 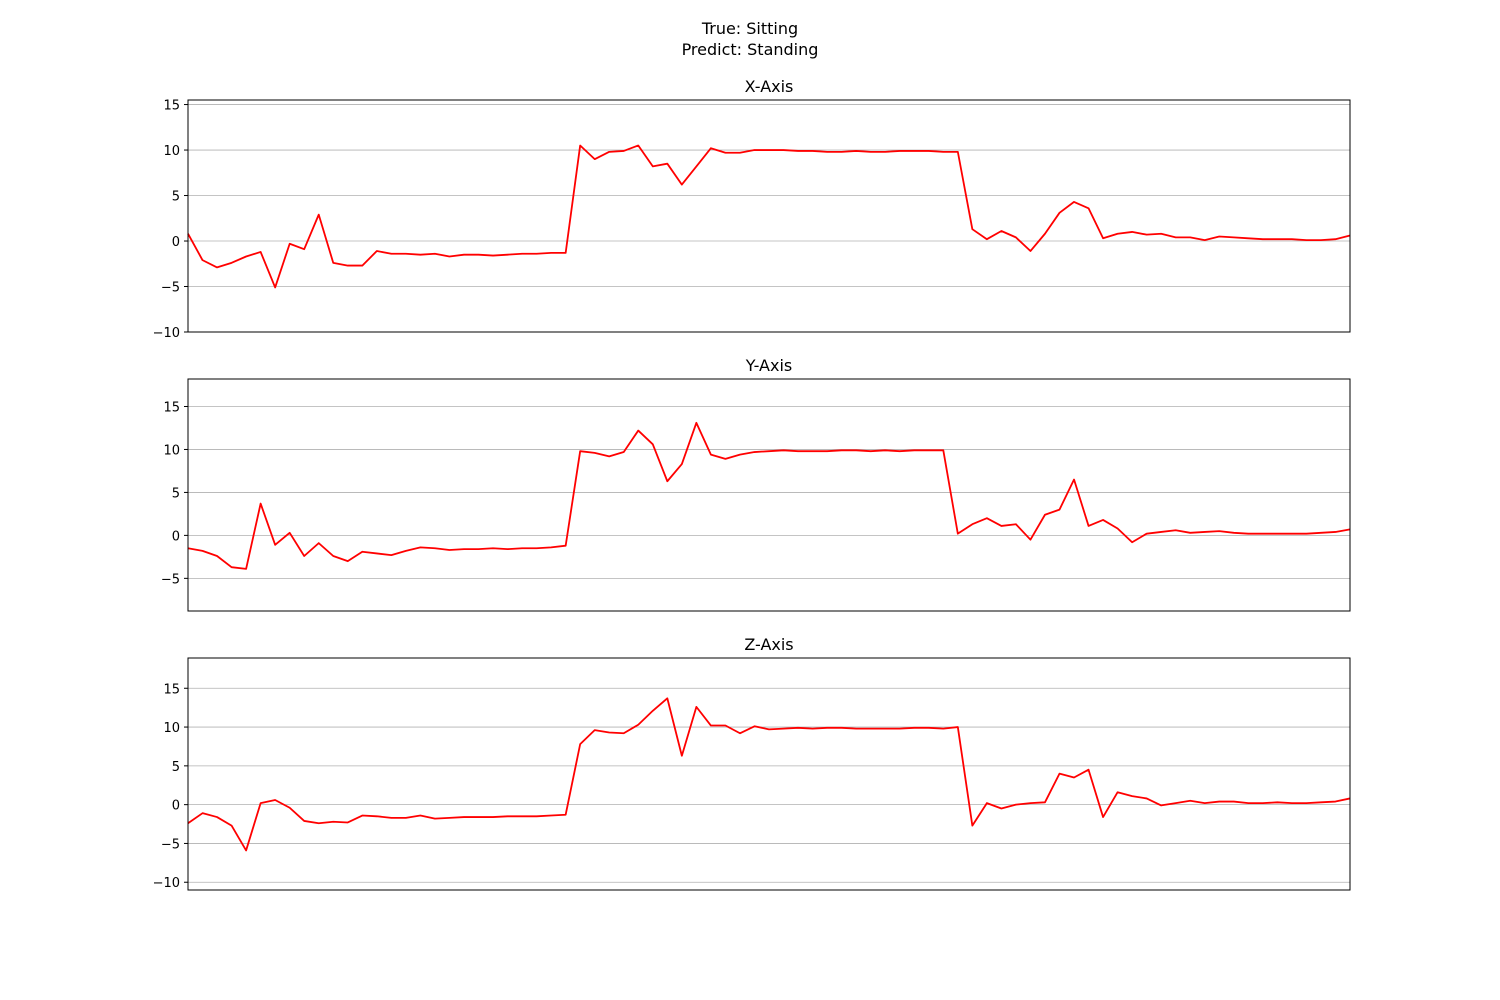 I want to click on x-ytick-label: −10, so click(x=166, y=333).